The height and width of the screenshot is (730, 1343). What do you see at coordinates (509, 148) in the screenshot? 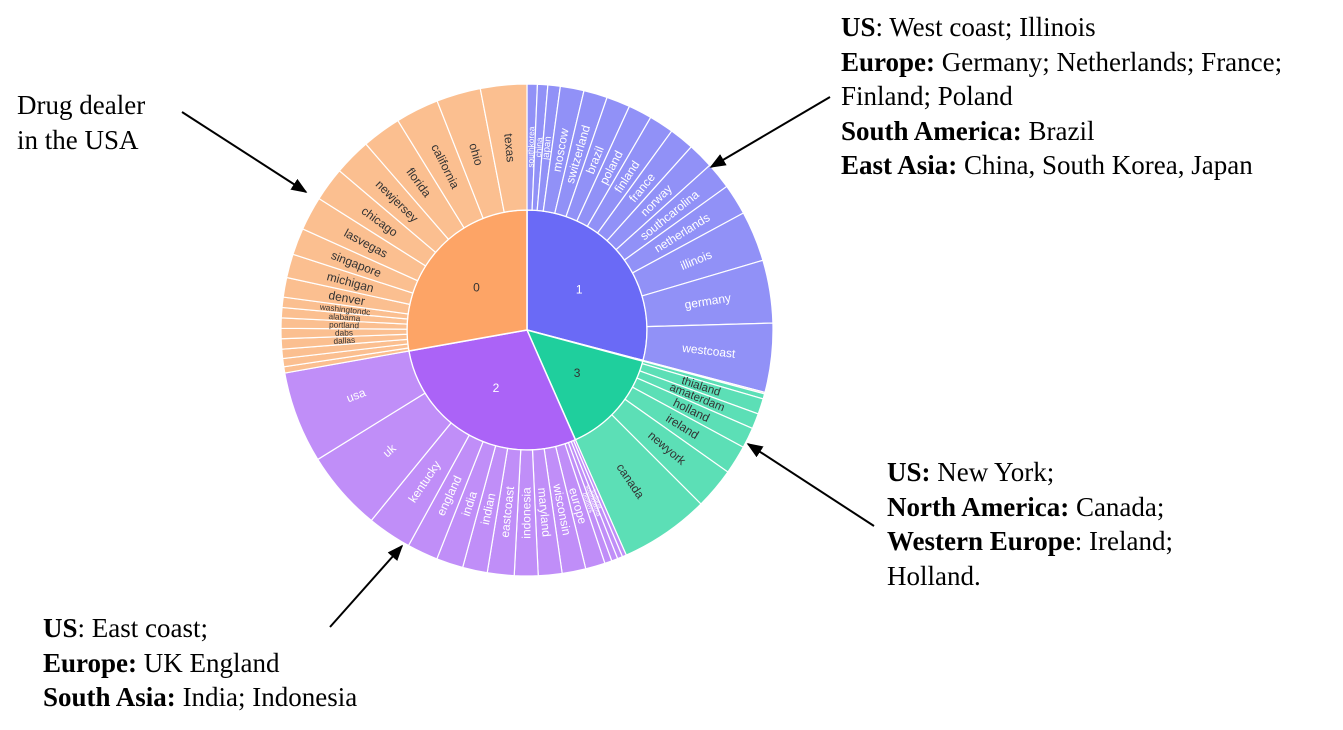
I see `leaf-label: texas` at bounding box center [509, 148].